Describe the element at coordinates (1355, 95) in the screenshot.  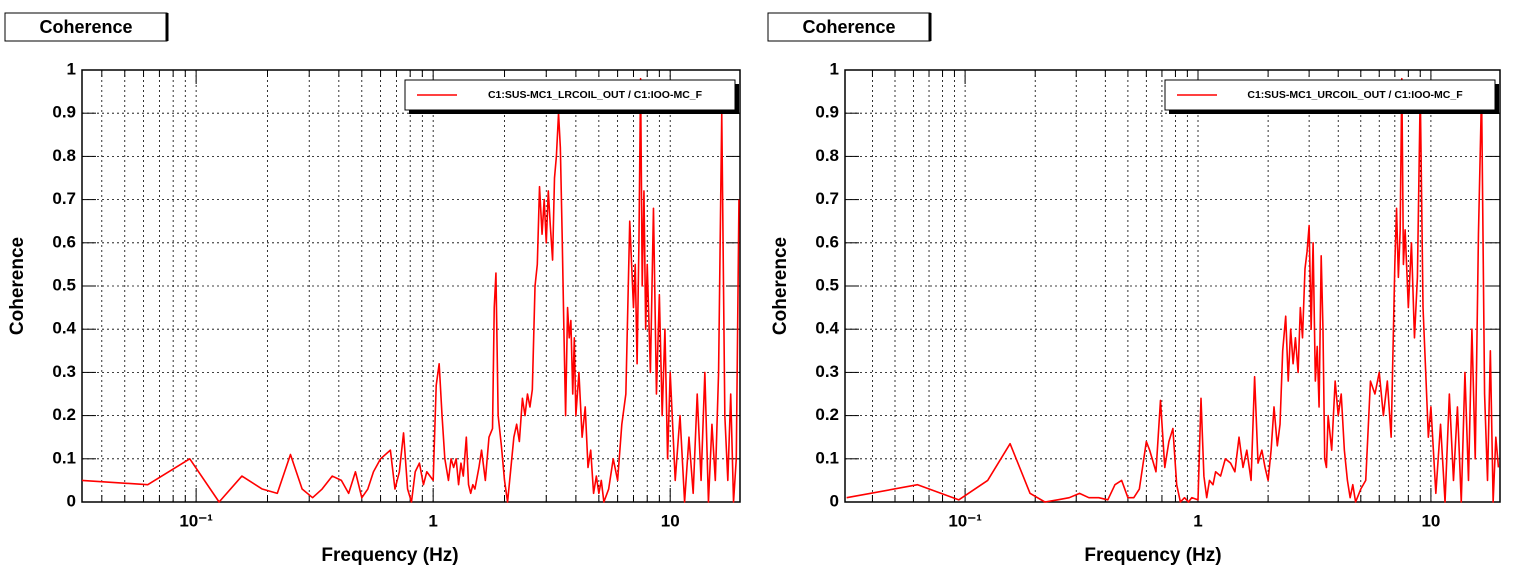
I see `legend-label: C1:SUS-MC1_URCOIL_OUT / C1:IOO-MC_F` at that location.